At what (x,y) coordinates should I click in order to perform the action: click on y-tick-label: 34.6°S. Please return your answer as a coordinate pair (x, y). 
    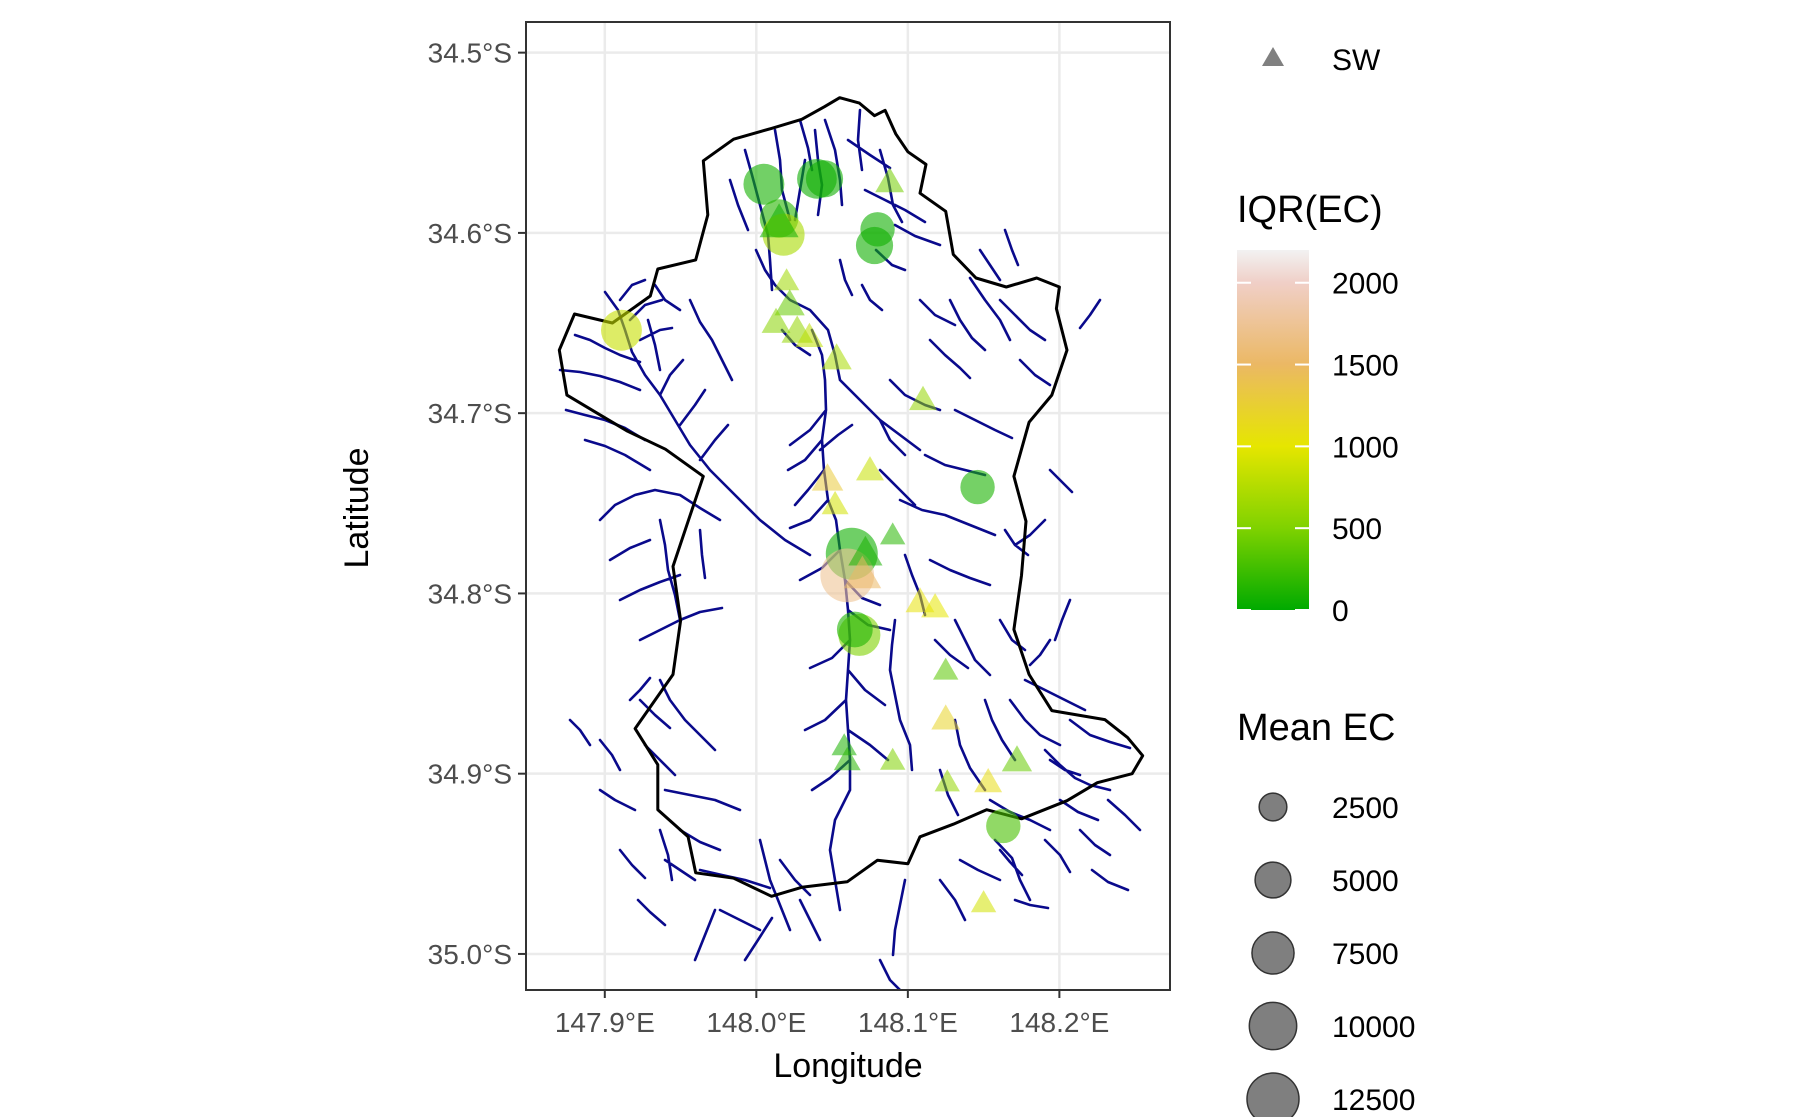
    Looking at the image, I should click on (470, 233).